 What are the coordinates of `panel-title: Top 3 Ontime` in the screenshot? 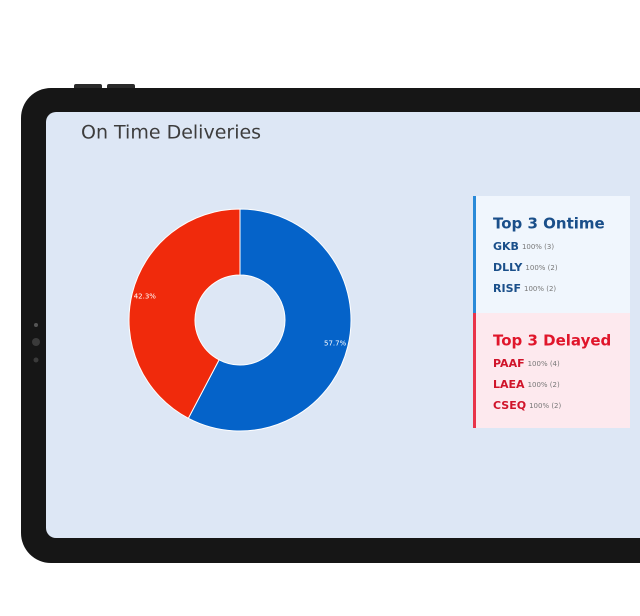 It's located at (549, 224).